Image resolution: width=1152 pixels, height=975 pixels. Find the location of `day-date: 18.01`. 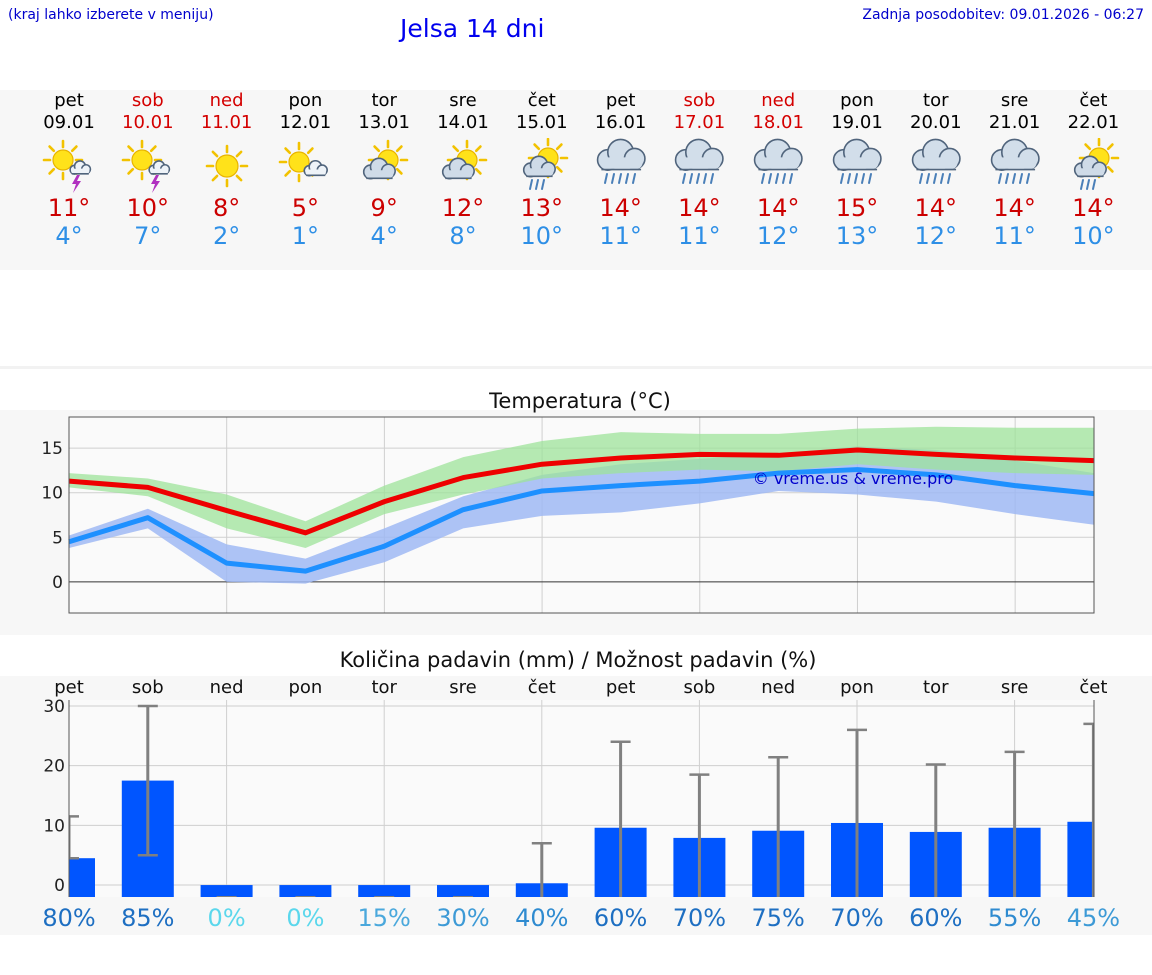

day-date: 18.01 is located at coordinates (778, 122).